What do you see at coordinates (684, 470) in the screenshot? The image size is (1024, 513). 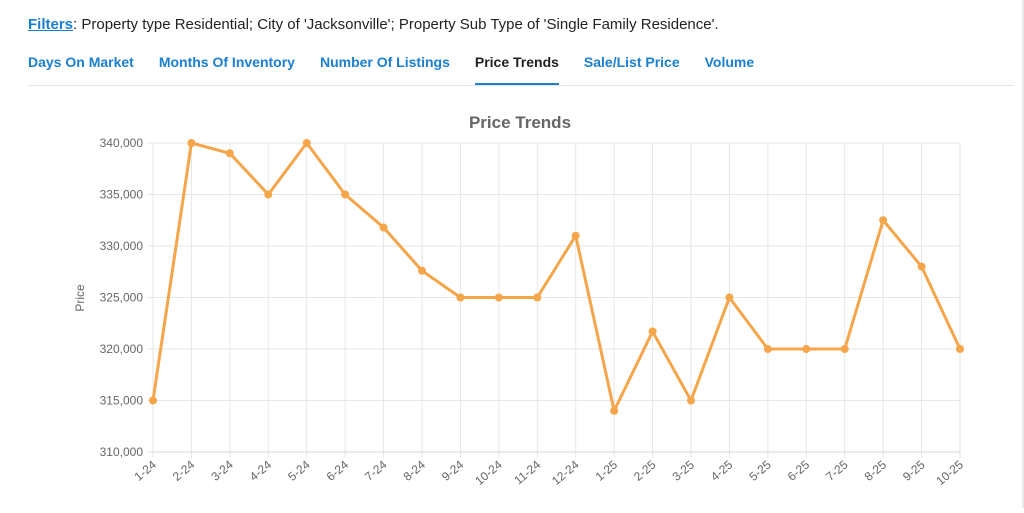 I see `x-tick-label: 3-25` at bounding box center [684, 470].